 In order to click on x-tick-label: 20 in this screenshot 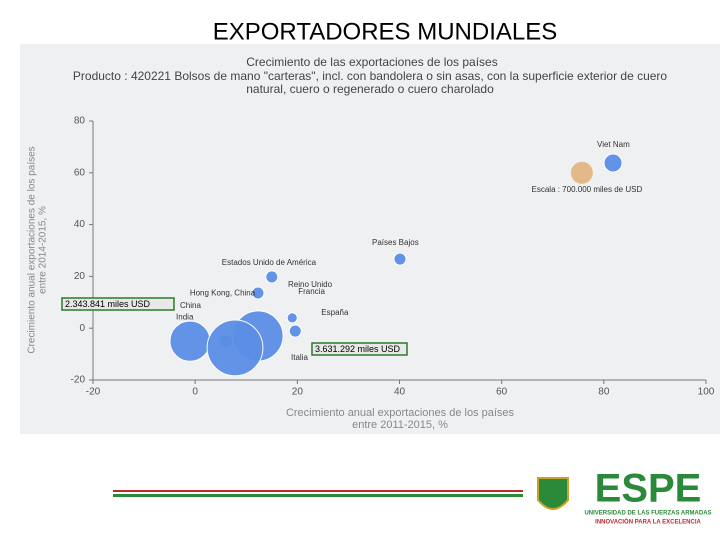, I will do `click(298, 392)`.